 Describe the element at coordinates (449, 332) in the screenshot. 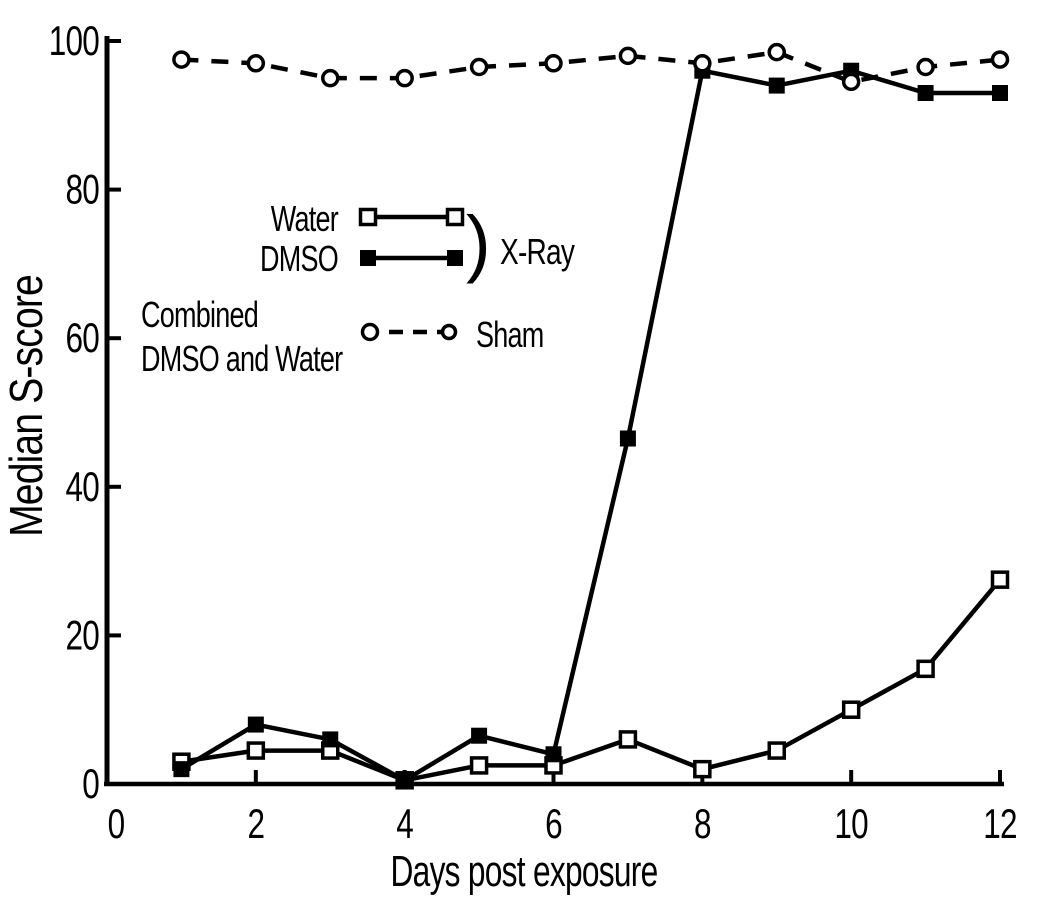

I see `legend-sample-sham-marker-right` at that location.